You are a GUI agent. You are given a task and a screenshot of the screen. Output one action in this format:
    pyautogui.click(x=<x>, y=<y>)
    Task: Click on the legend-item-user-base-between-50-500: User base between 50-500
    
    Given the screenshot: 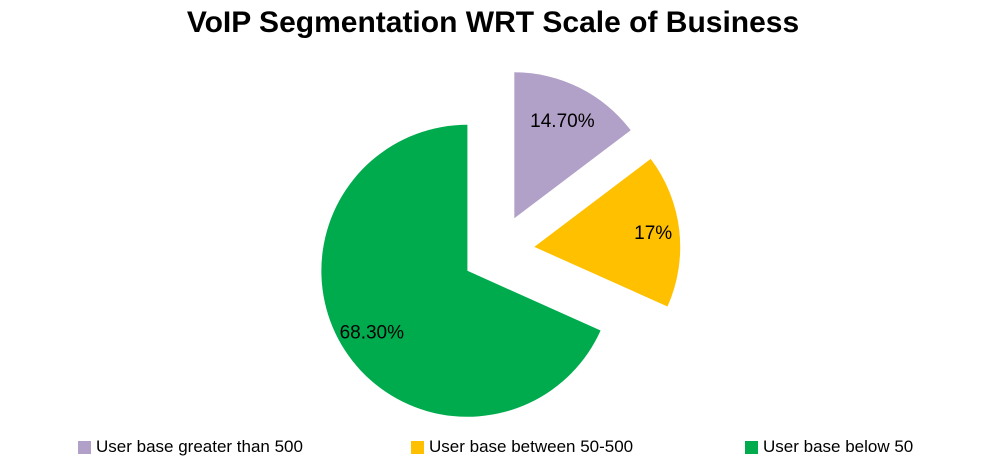 What is the action you would take?
    pyautogui.click(x=522, y=446)
    